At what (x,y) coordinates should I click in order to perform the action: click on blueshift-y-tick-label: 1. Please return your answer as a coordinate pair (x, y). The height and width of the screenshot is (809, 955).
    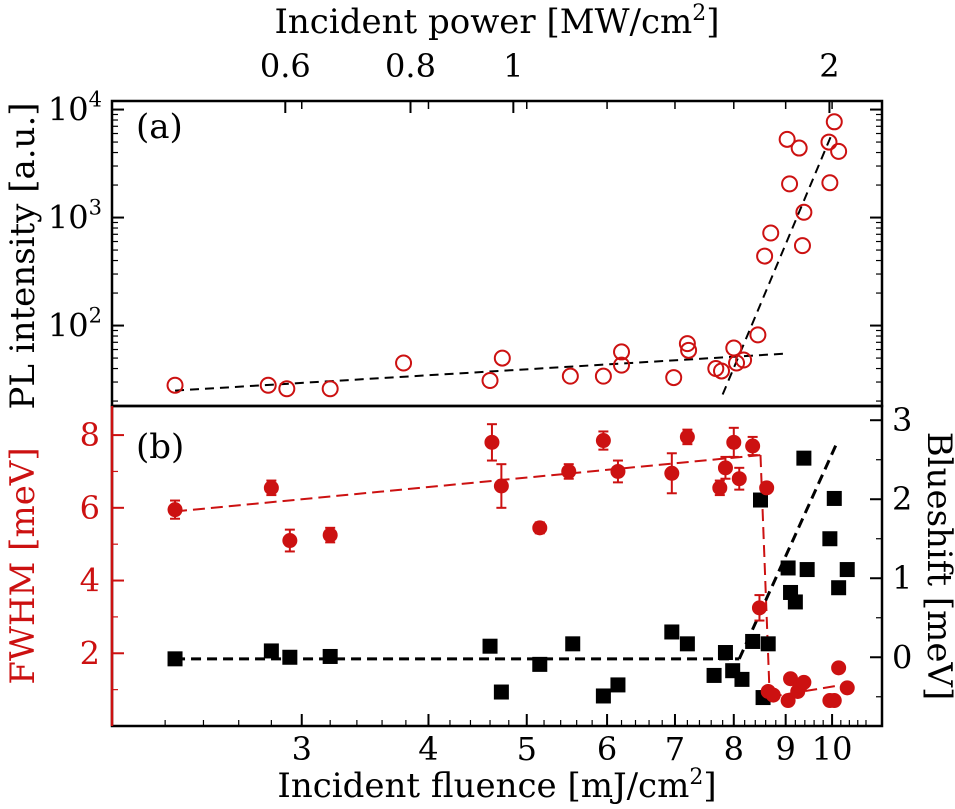
    Looking at the image, I should click on (902, 578).